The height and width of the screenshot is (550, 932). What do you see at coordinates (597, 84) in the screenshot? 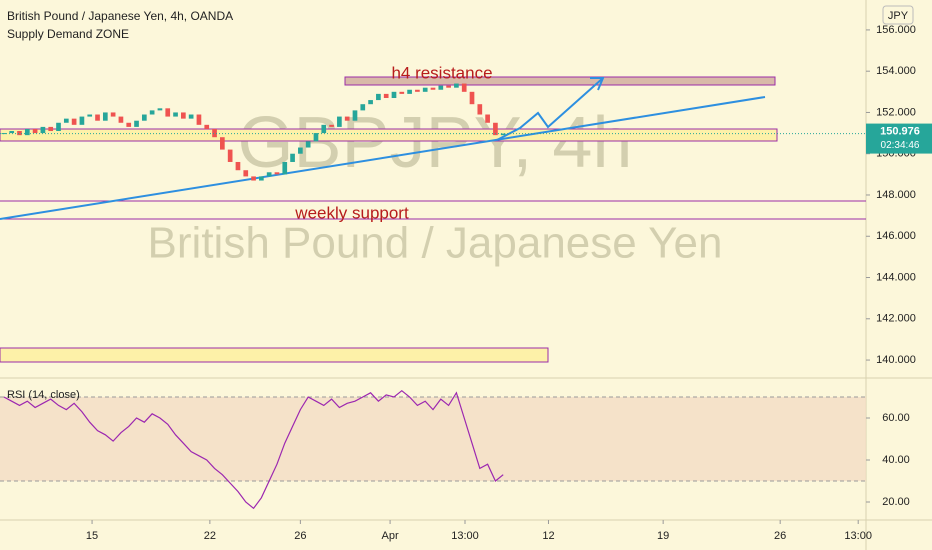
I see `arrow-head` at bounding box center [597, 84].